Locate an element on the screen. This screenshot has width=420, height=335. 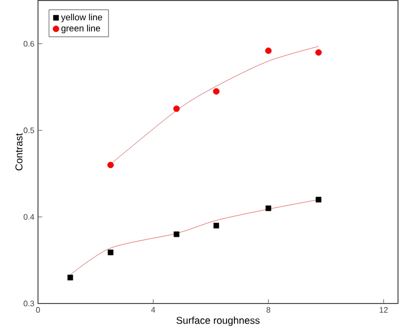
x-axis-title: Surface roughness is located at coordinates (218, 321).